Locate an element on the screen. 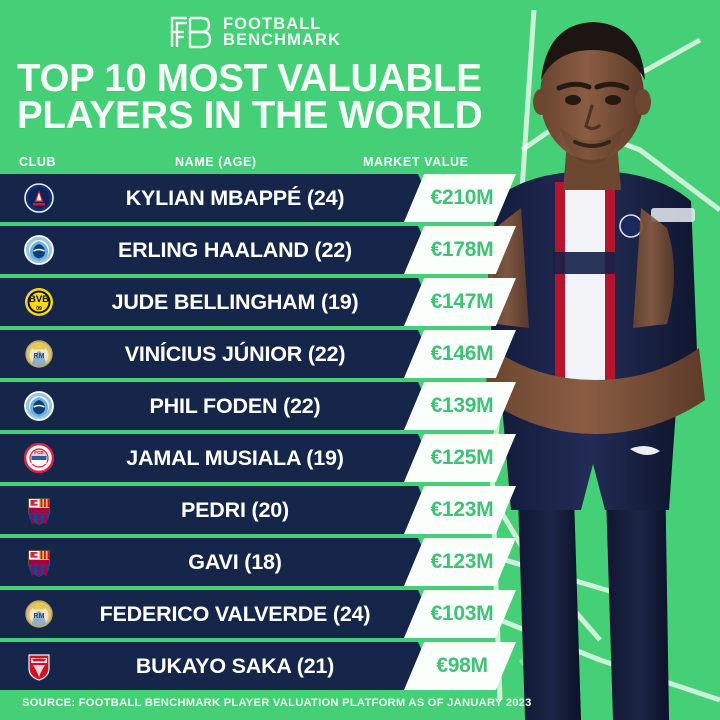 The image size is (720, 720). market-value-panel: €98M is located at coordinates (460, 666).